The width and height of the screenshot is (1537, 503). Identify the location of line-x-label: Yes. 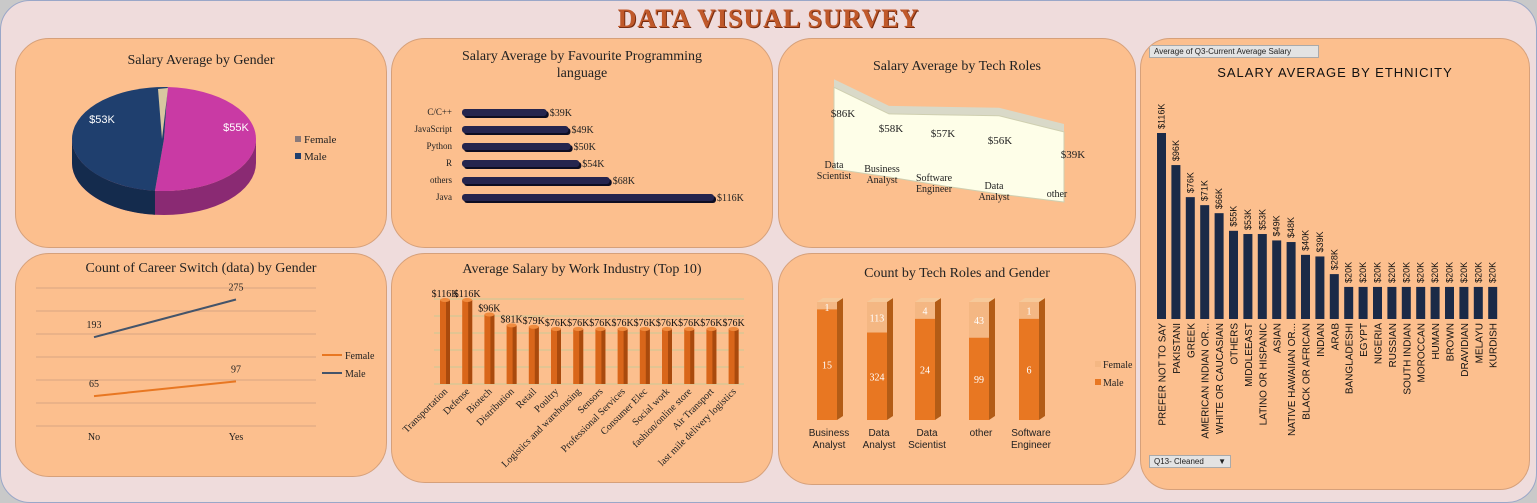
(236, 437).